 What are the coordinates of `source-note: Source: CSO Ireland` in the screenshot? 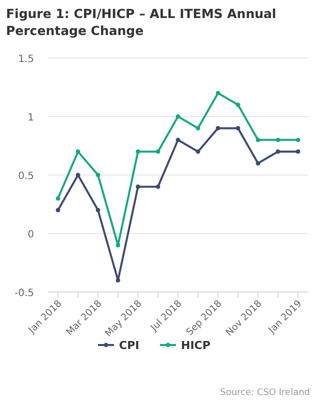 It's located at (265, 393).